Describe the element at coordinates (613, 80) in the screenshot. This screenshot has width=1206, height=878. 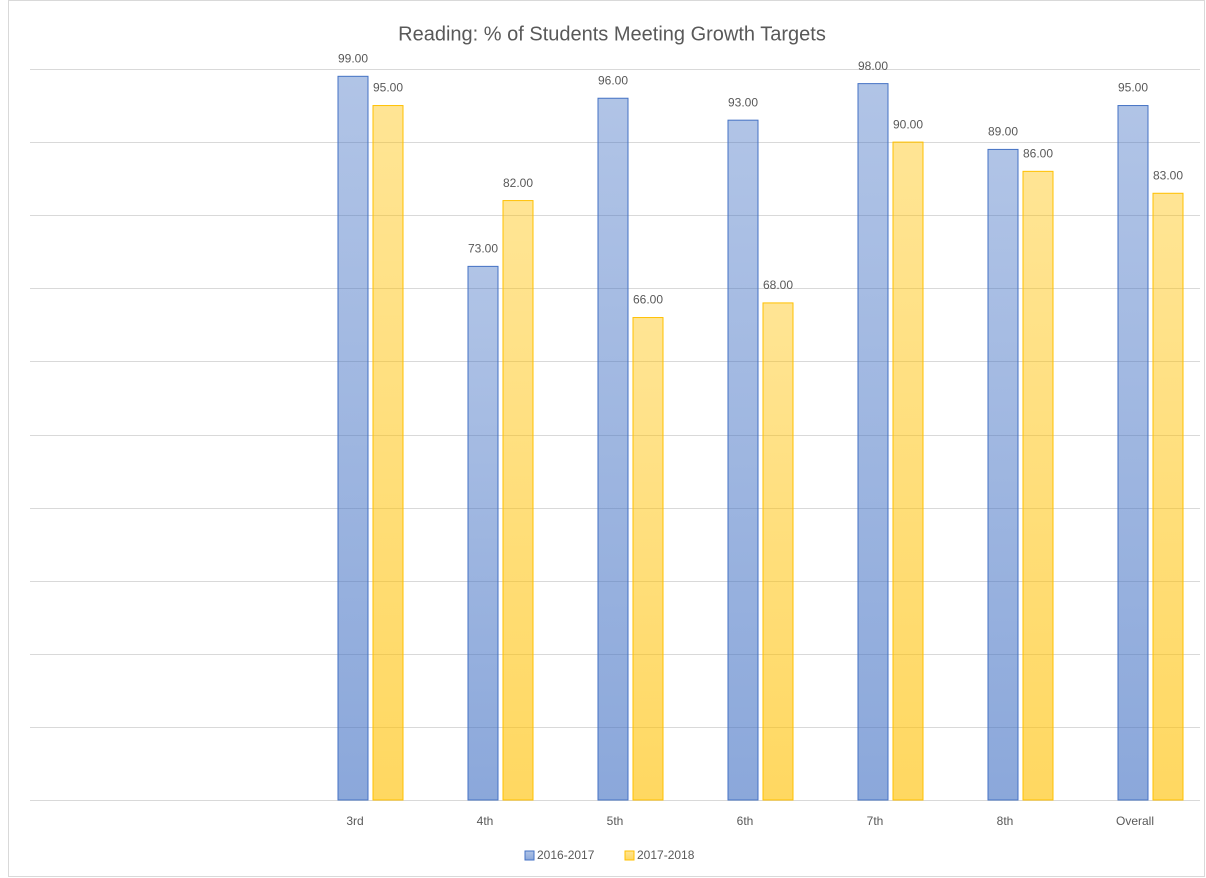
I see `data-label: 96.00` at that location.